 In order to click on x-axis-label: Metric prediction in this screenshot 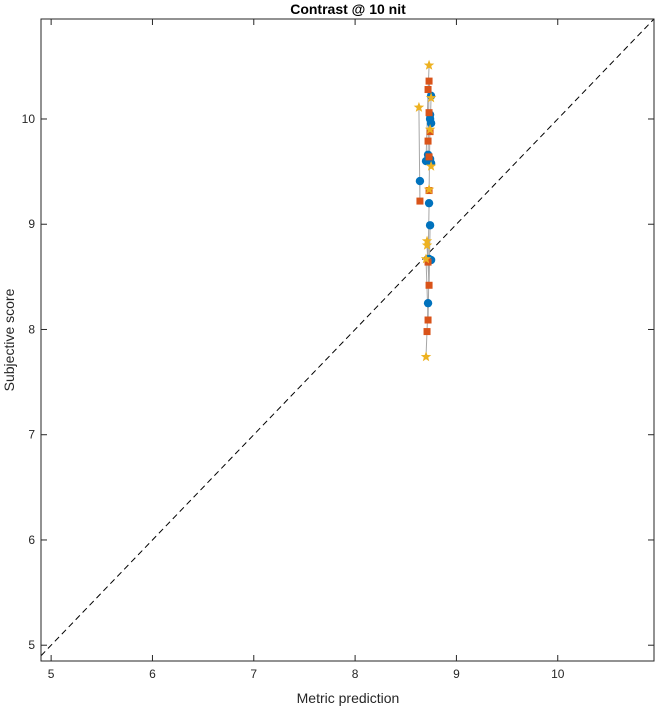, I will do `click(348, 698)`.